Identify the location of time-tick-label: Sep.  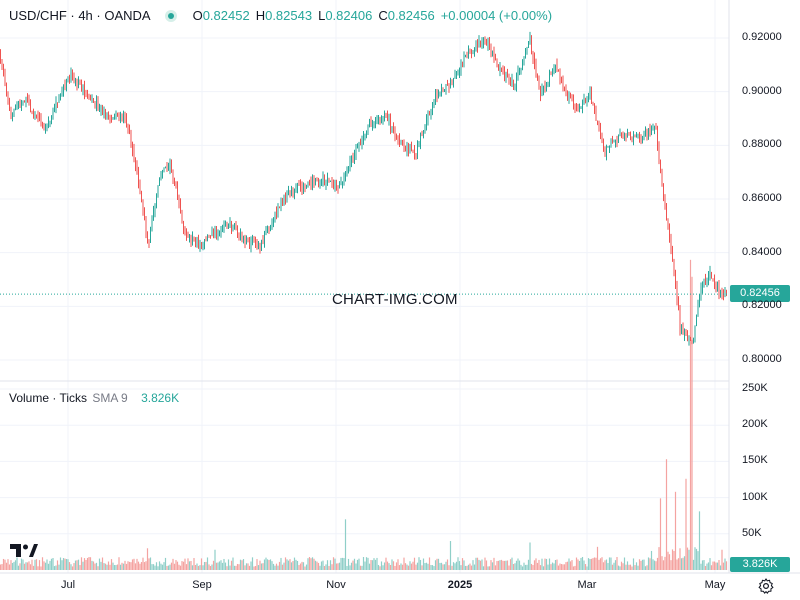
(202, 585).